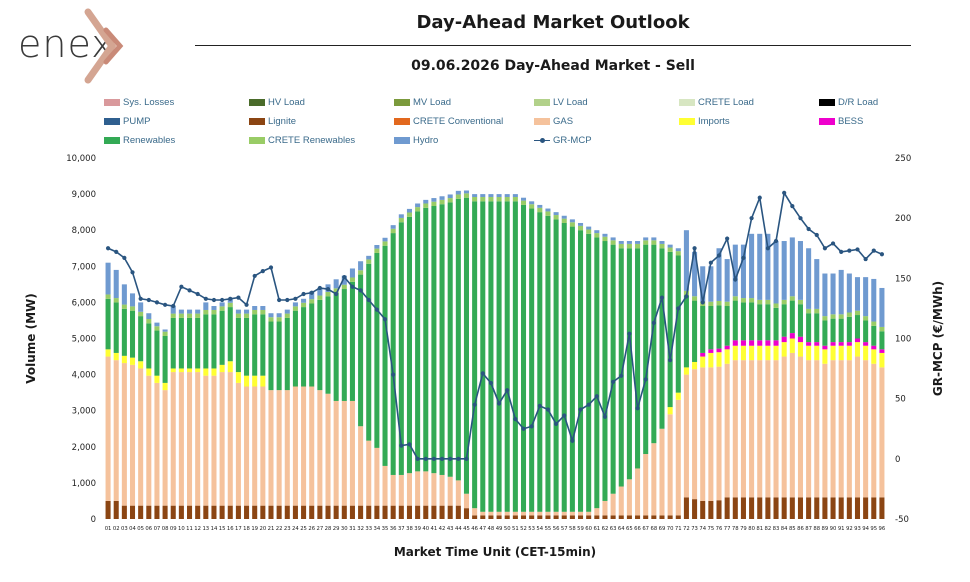 The height and width of the screenshot is (582, 970). I want to click on x-tick-label: 77, so click(727, 529).